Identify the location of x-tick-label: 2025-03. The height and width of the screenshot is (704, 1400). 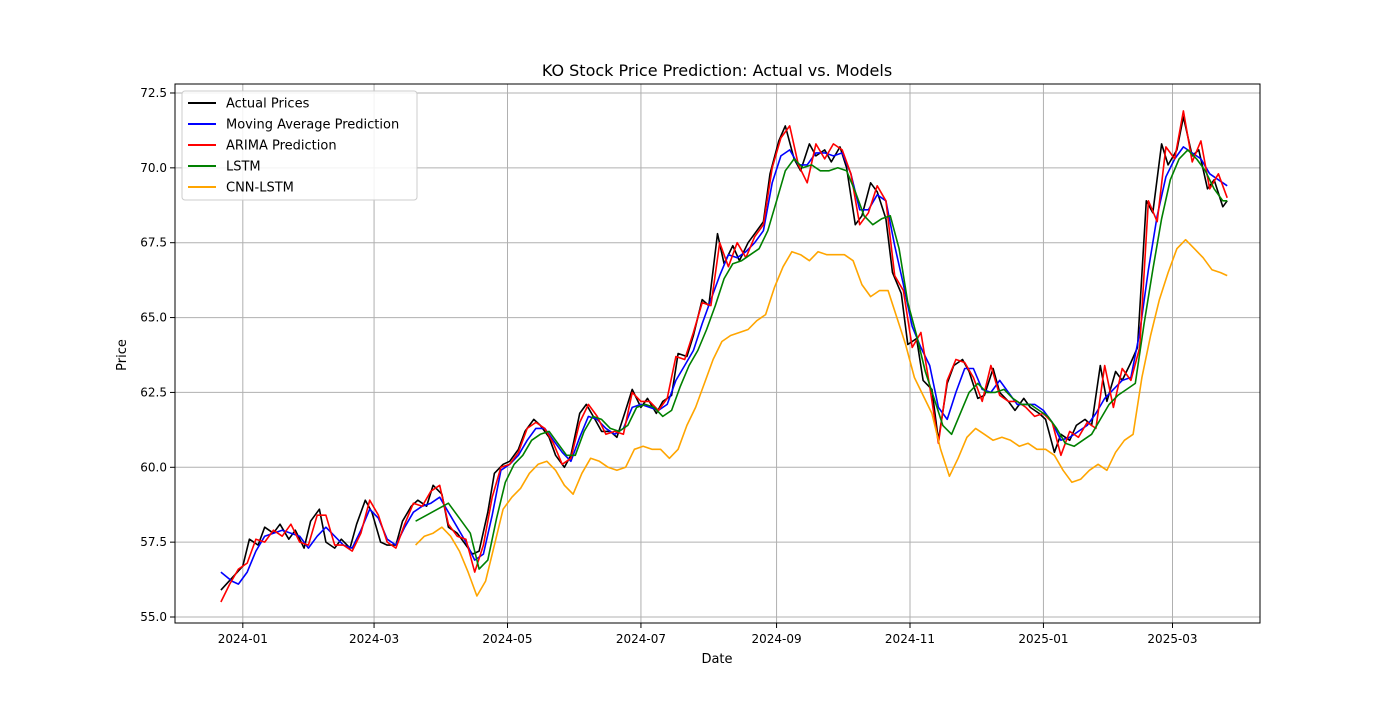
(1172, 639).